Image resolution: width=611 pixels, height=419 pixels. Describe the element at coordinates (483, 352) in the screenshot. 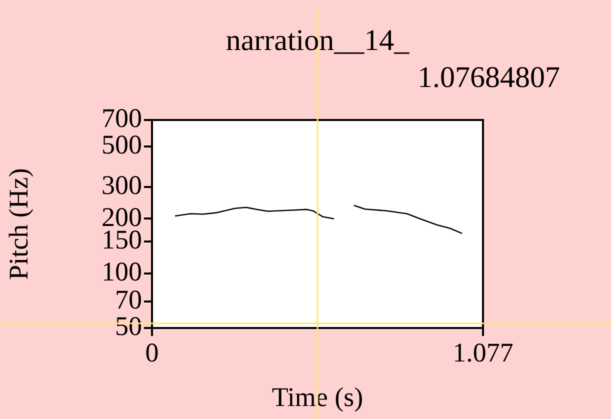

I see `x-tick-label: 1.077` at that location.